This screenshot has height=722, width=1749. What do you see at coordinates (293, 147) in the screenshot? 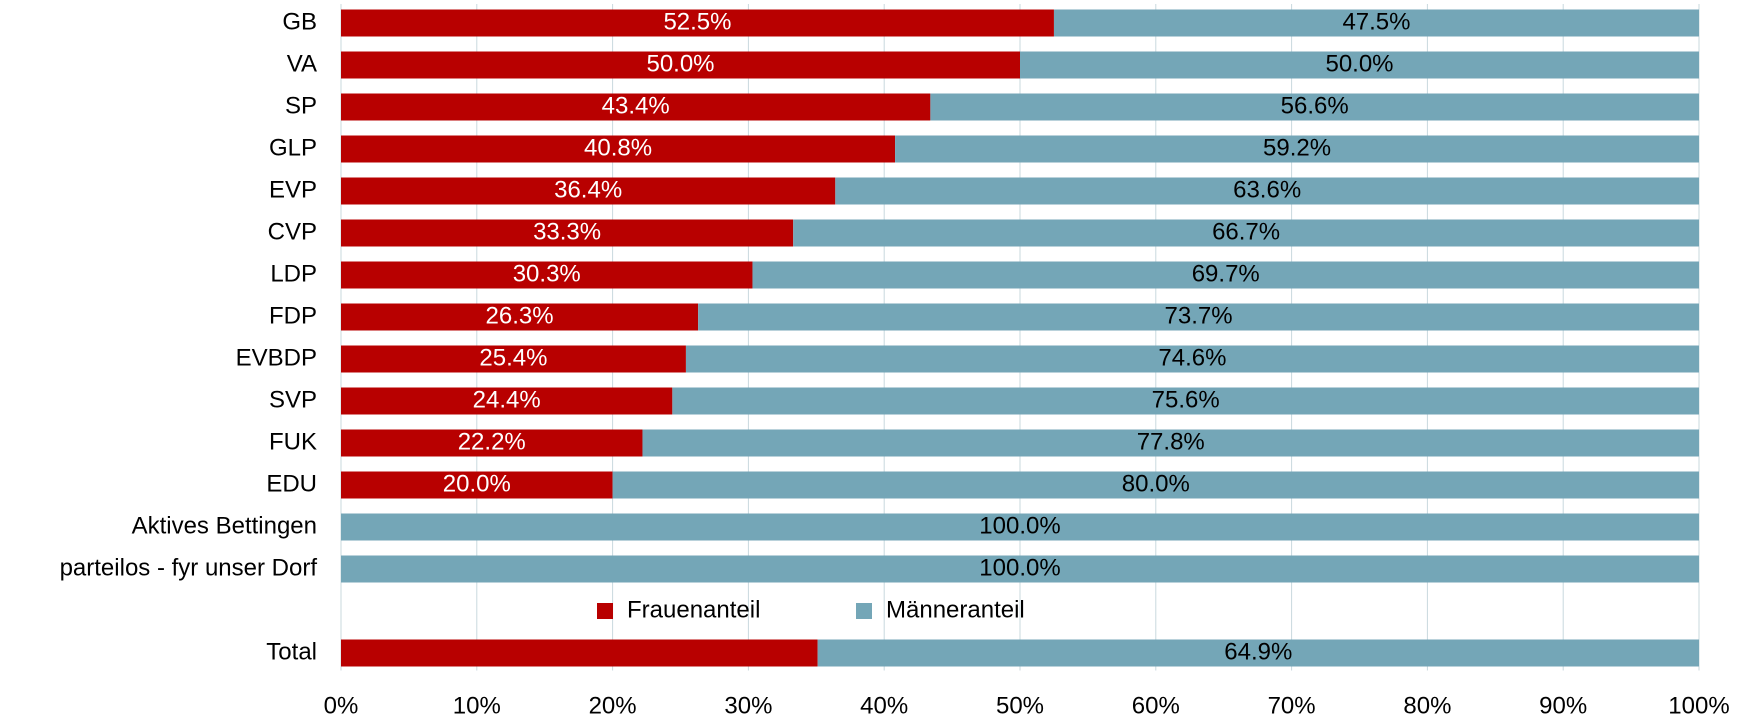
I see `y-tick-label: GLP` at bounding box center [293, 147].